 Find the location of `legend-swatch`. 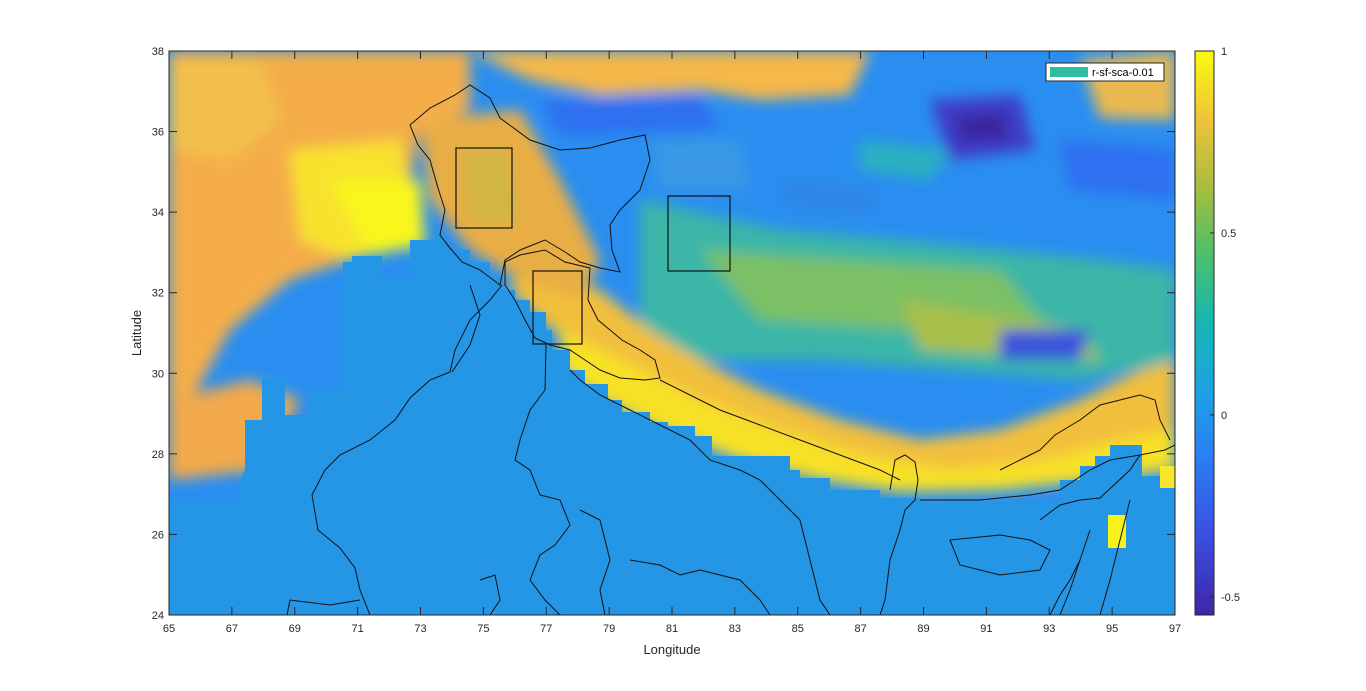

legend-swatch is located at coordinates (1069, 72).